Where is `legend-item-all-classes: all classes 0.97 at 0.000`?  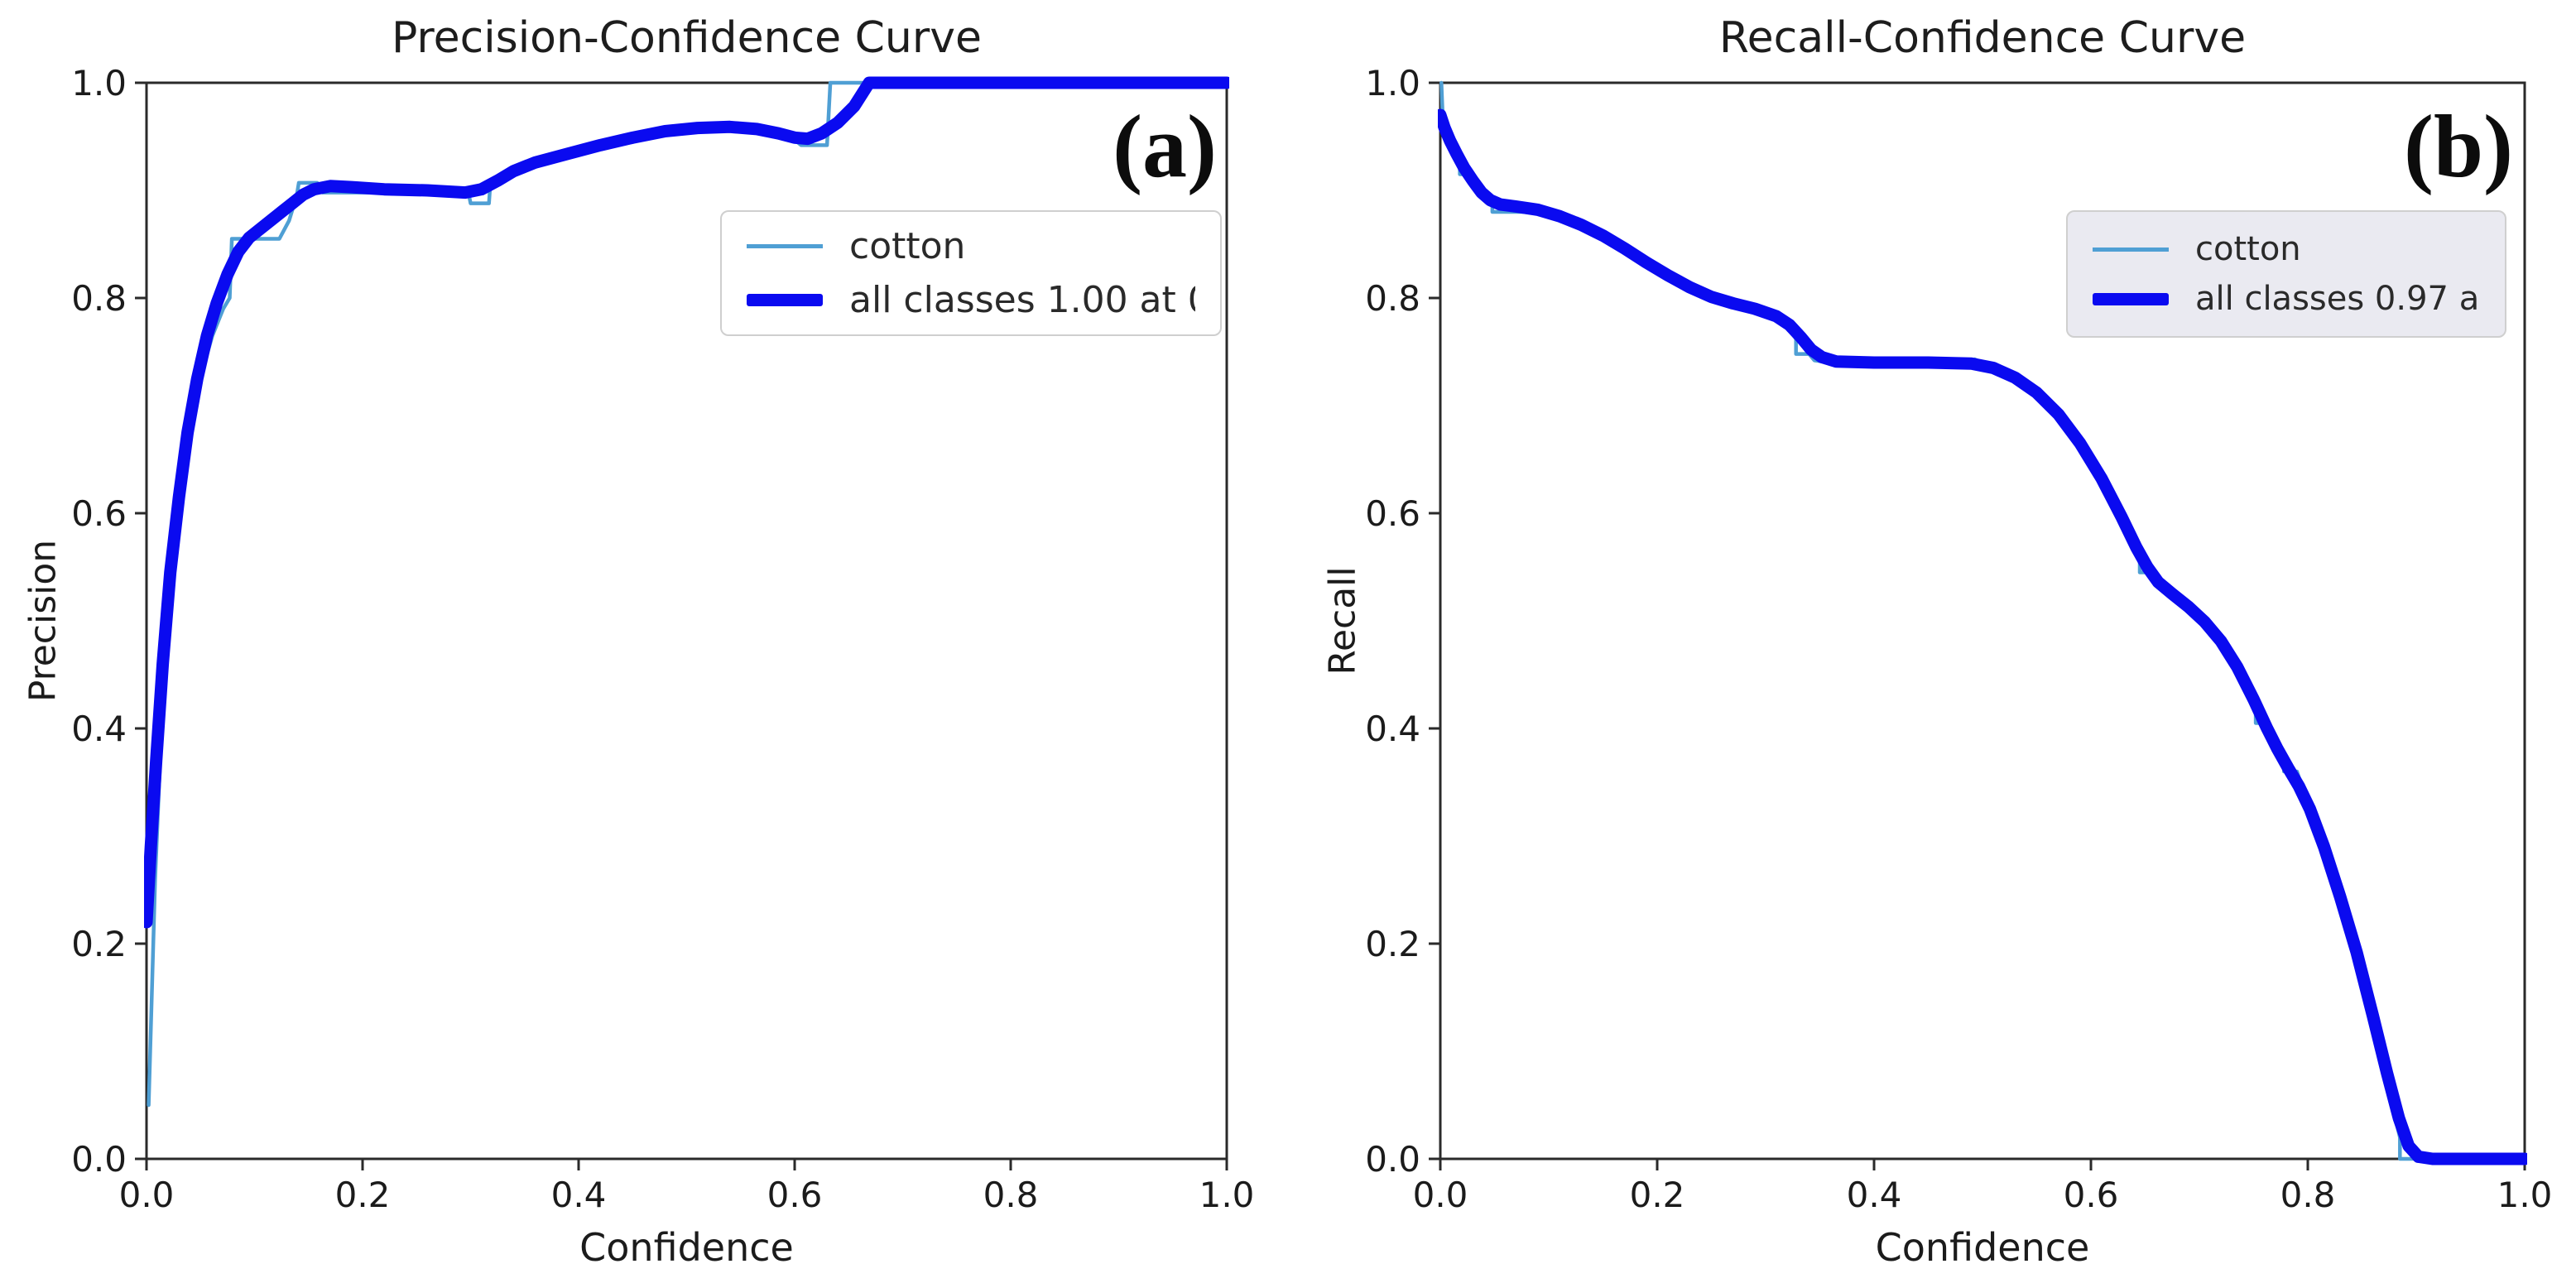 legend-item-all-classes: all classes 0.97 at 0.000 is located at coordinates (2286, 299).